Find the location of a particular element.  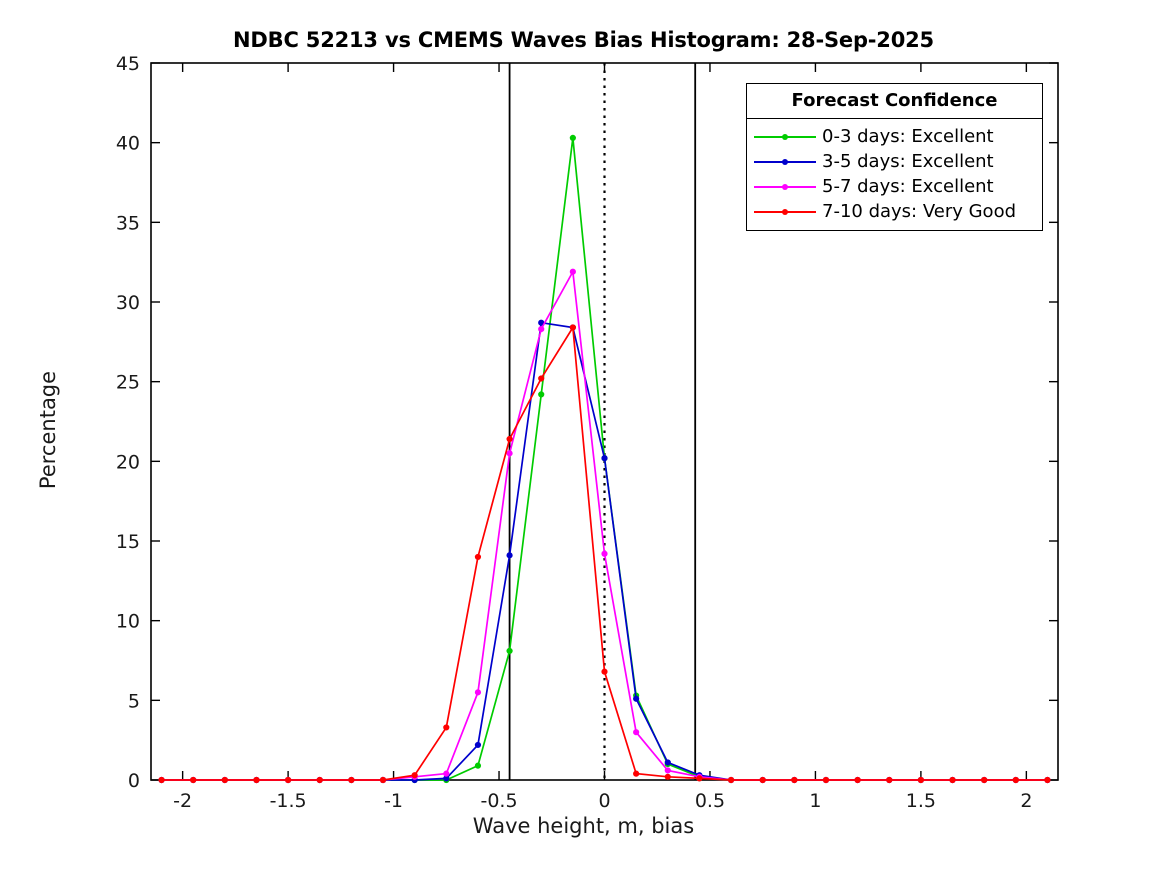

legend-item: 5-7 days: Excellent is located at coordinates (894, 186).